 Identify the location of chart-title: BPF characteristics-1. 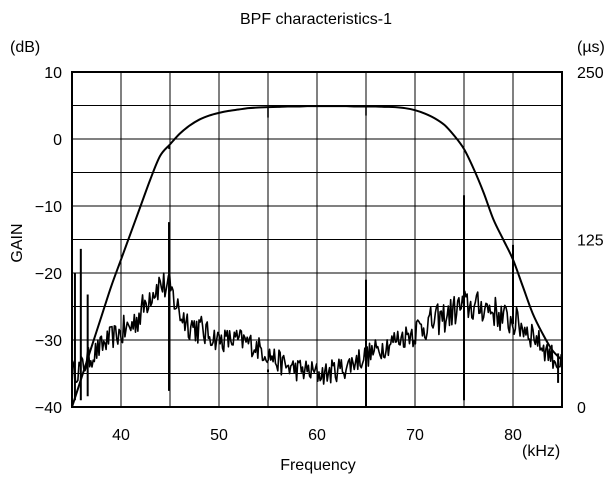
(316, 19).